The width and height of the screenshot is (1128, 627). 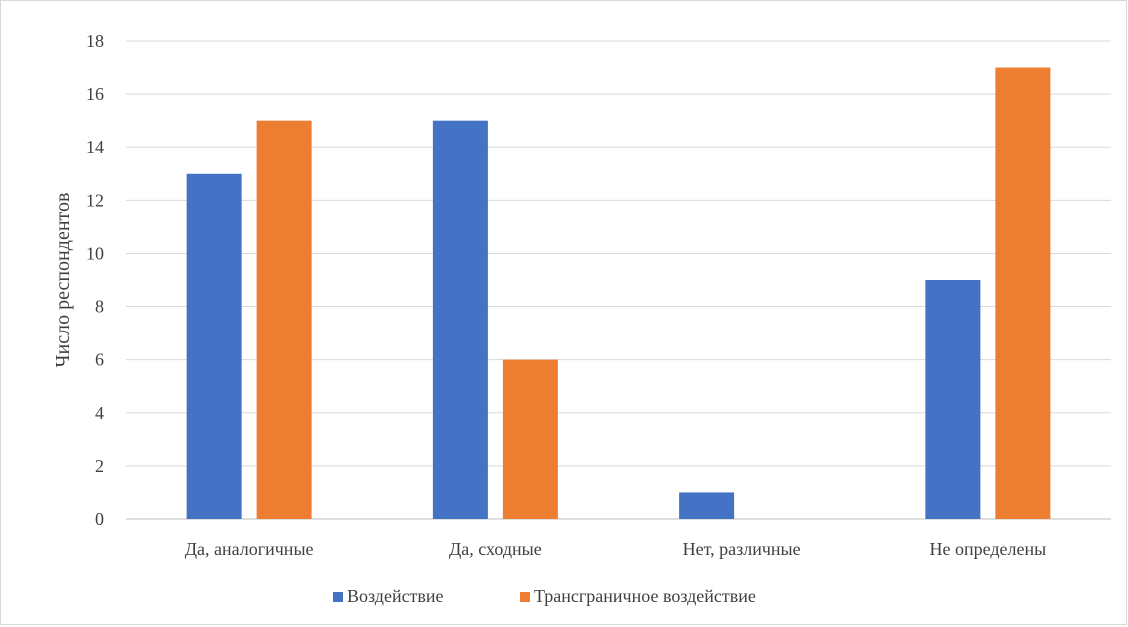 I want to click on x-tick-label: Да, сходные, so click(x=495, y=549).